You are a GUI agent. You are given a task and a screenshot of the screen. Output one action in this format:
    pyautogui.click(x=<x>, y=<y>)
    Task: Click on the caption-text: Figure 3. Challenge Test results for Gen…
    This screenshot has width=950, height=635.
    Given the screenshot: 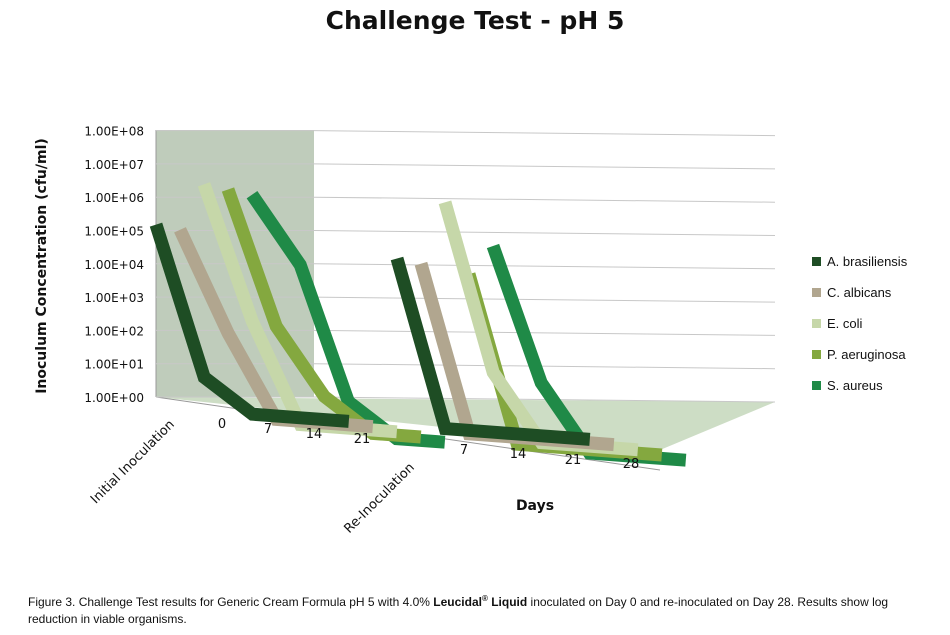 What is the action you would take?
    pyautogui.click(x=231, y=602)
    